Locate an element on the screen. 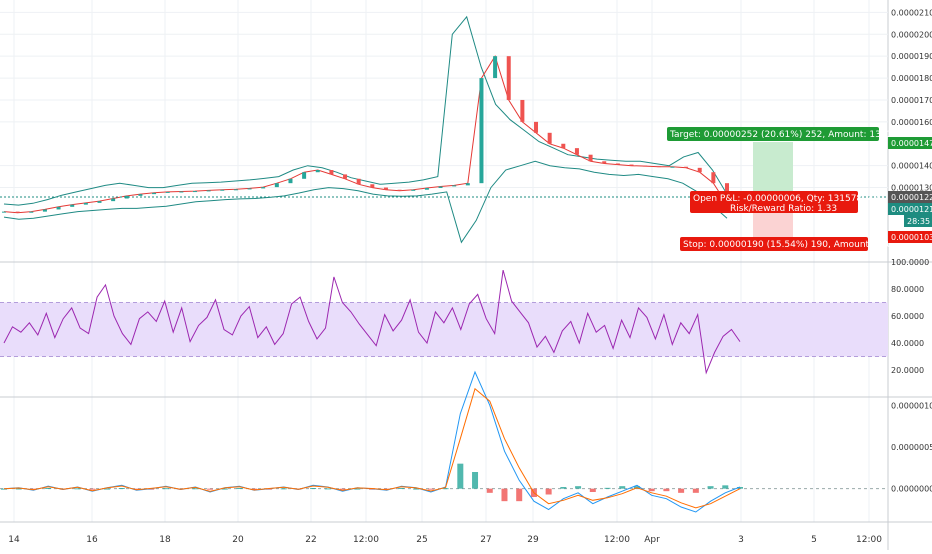 The width and height of the screenshot is (932, 554). rsi-tick-2: 60.0000 is located at coordinates (907, 316).